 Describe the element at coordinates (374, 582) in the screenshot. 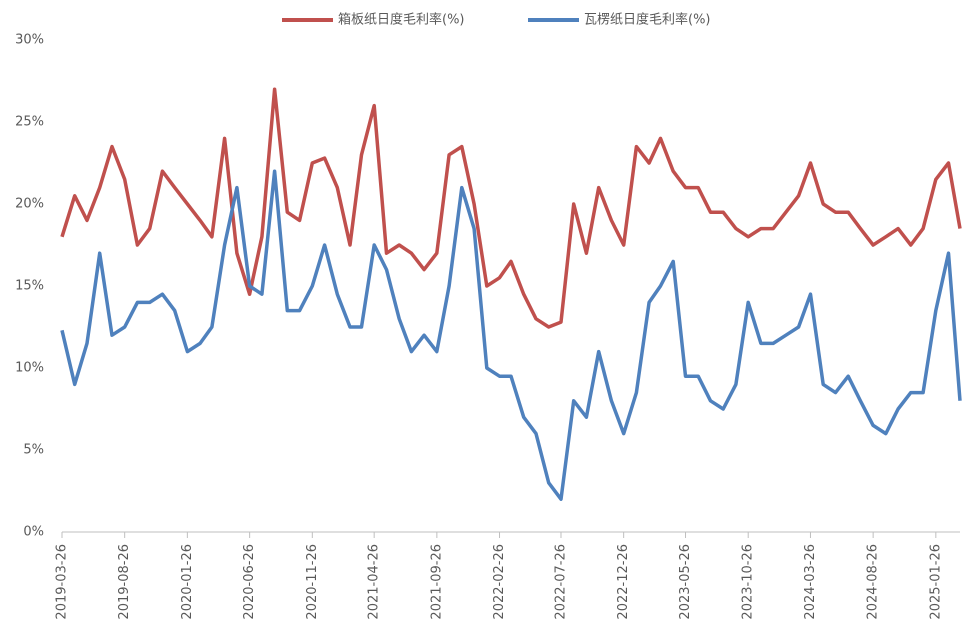

I see `x-tick-label: 2021-04-26` at that location.